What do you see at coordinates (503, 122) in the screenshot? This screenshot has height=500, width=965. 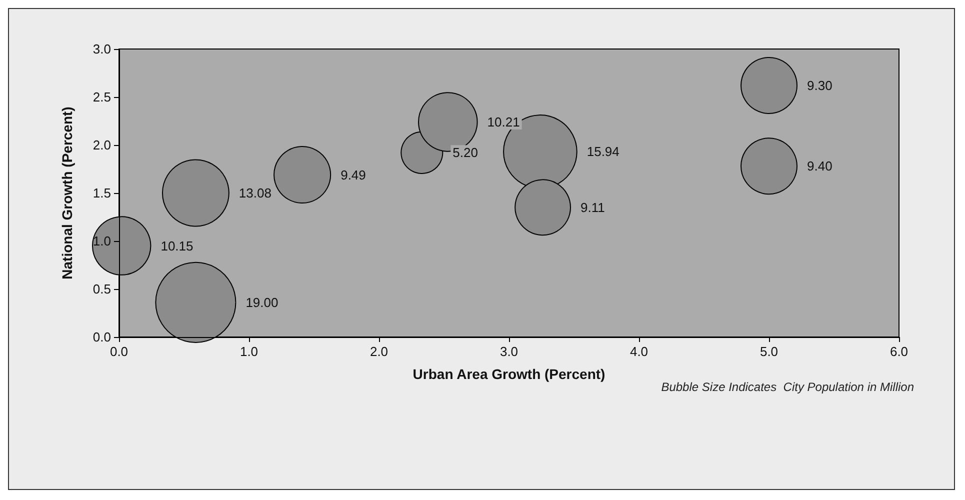 I see `annotation: 10.21` at bounding box center [503, 122].